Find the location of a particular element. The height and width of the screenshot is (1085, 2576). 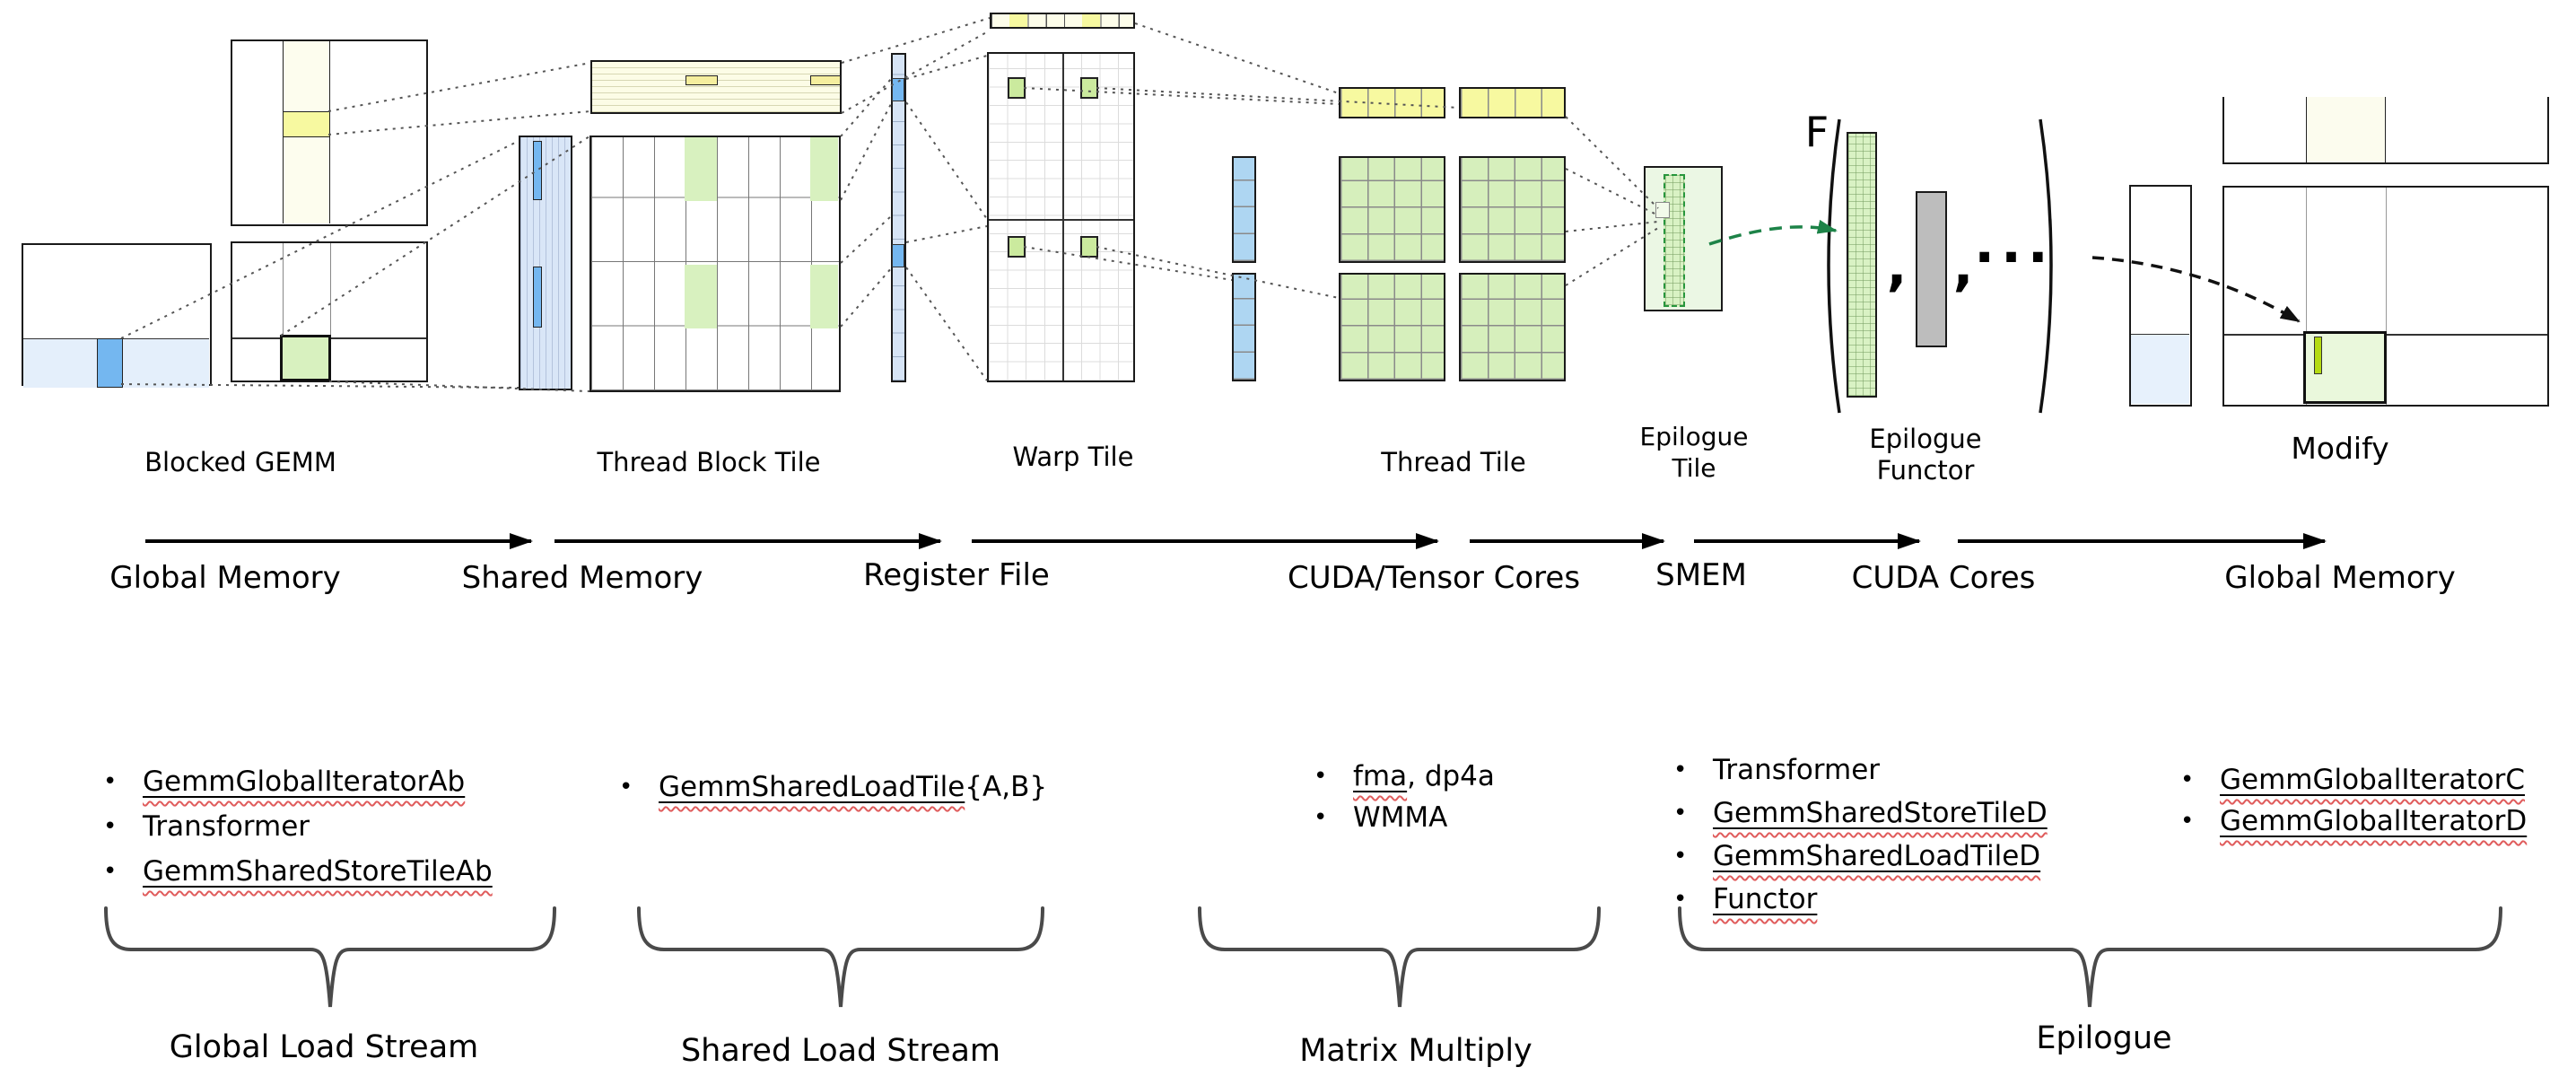

register-file-column is located at coordinates (899, 217).